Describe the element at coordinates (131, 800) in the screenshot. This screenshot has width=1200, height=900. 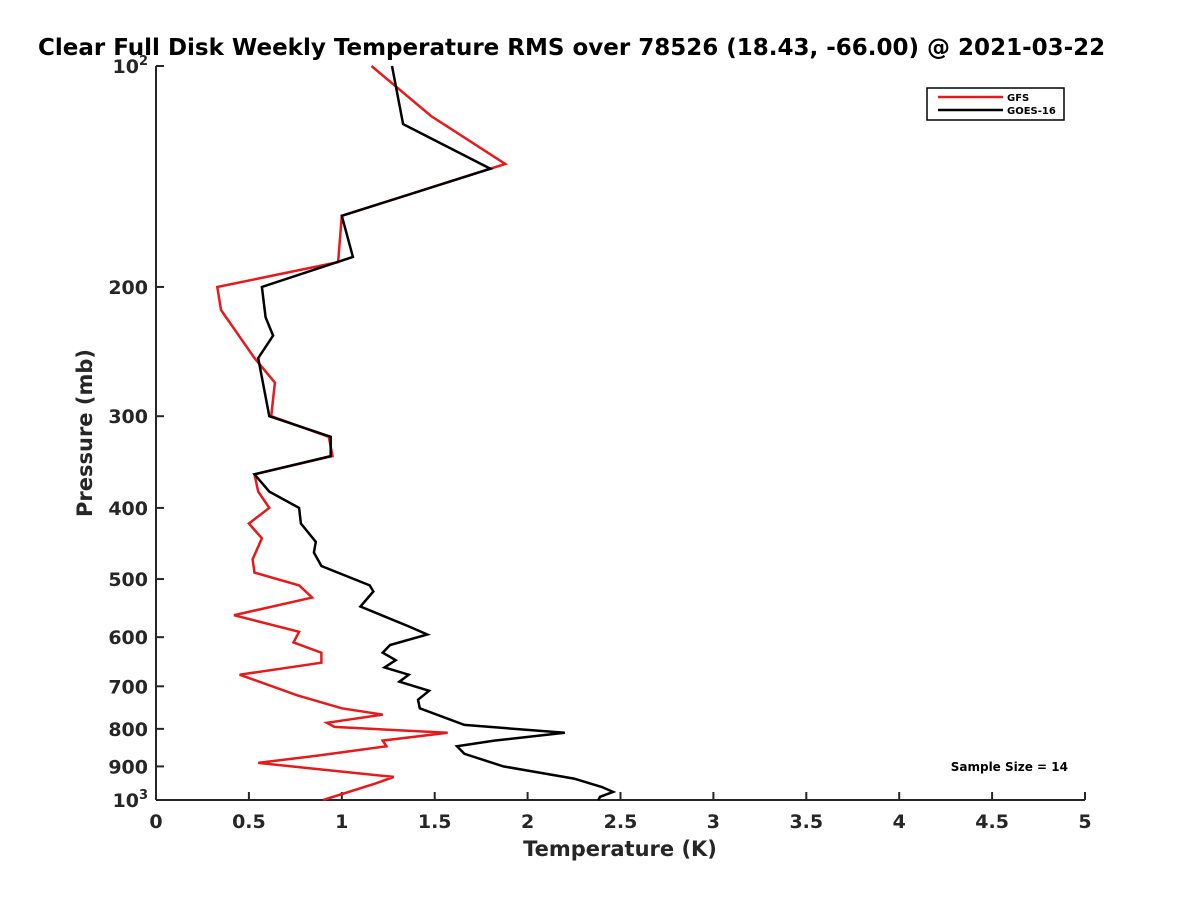
I see `y-tick-label: 10³` at that location.